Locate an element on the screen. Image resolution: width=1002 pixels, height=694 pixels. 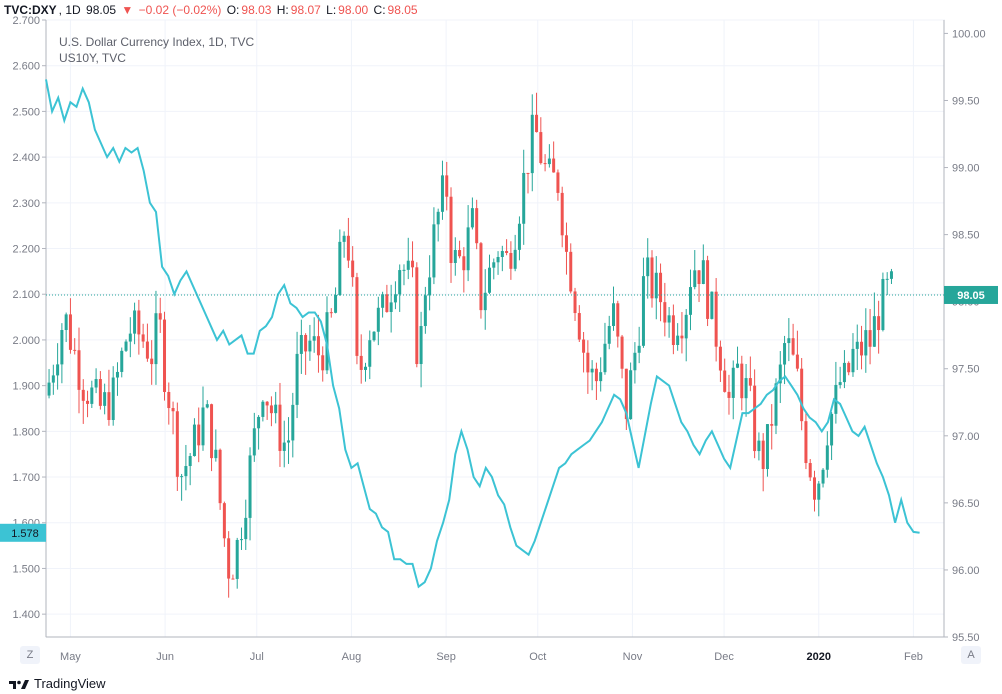
last-price-badge is located at coordinates (971, 294).